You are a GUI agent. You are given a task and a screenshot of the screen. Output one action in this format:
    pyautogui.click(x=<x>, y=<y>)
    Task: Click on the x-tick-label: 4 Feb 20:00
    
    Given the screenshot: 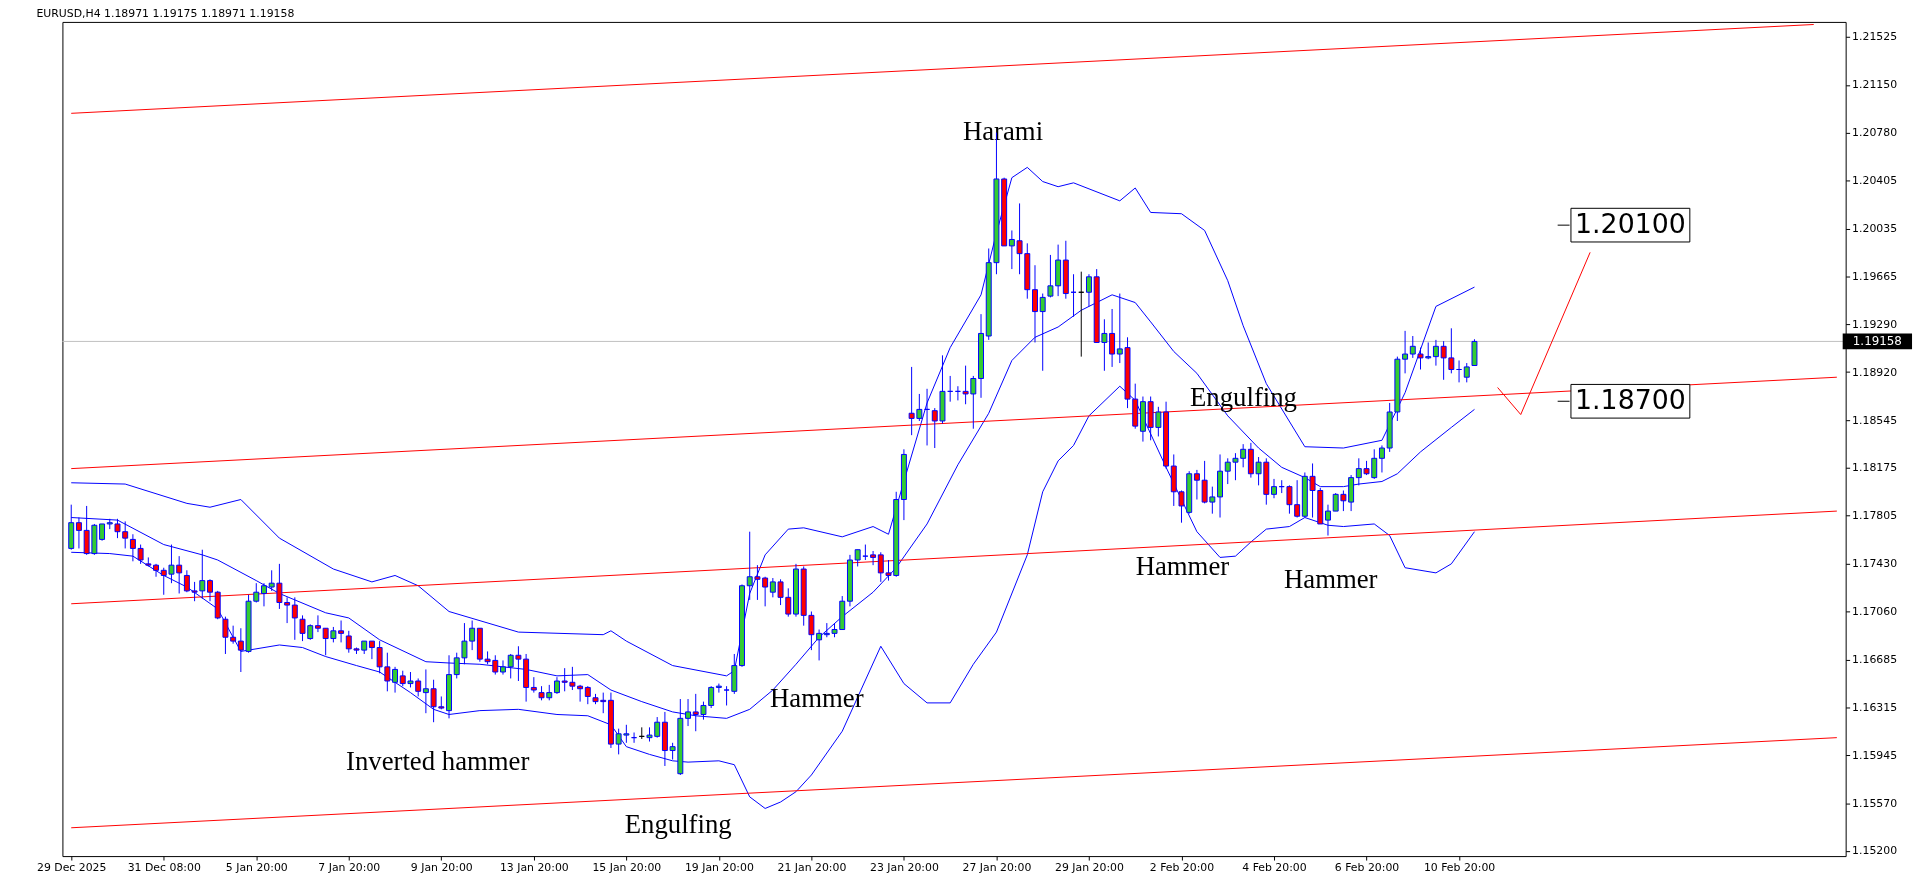 What is the action you would take?
    pyautogui.click(x=1274, y=868)
    